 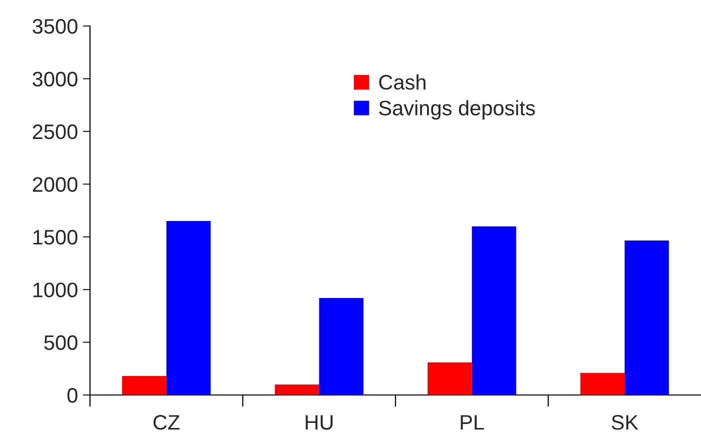 What do you see at coordinates (55, 237) in the screenshot?
I see `y-tick-label: 1500` at bounding box center [55, 237].